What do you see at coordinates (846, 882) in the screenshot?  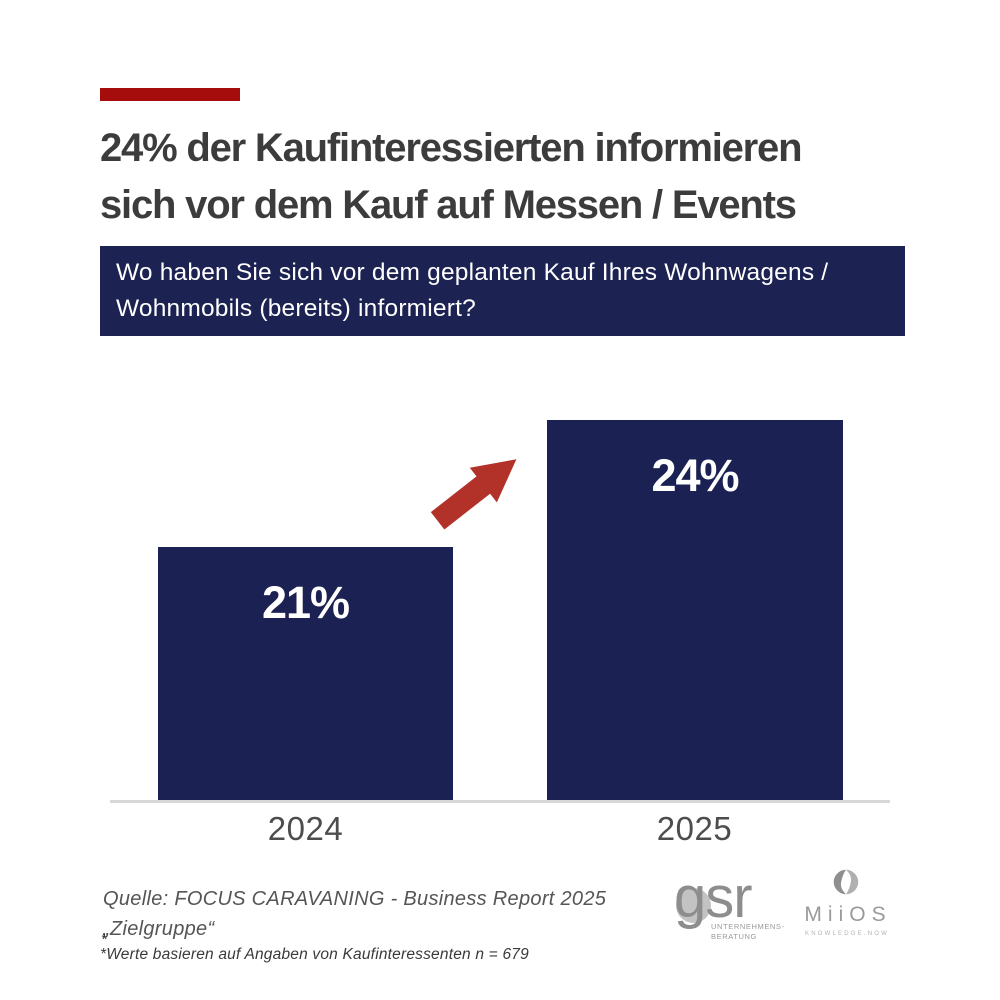 I see `miios-swirl-icon` at bounding box center [846, 882].